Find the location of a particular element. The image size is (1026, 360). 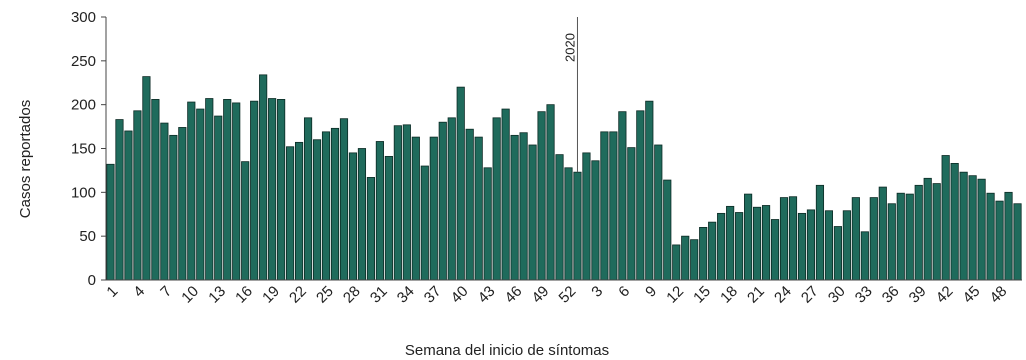

y-tick-label: 100 is located at coordinates (83, 192).